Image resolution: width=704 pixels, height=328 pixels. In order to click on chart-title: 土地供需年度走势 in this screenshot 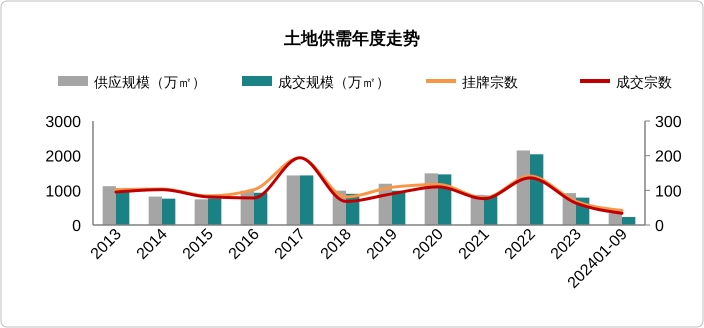, I will do `click(351, 38)`.